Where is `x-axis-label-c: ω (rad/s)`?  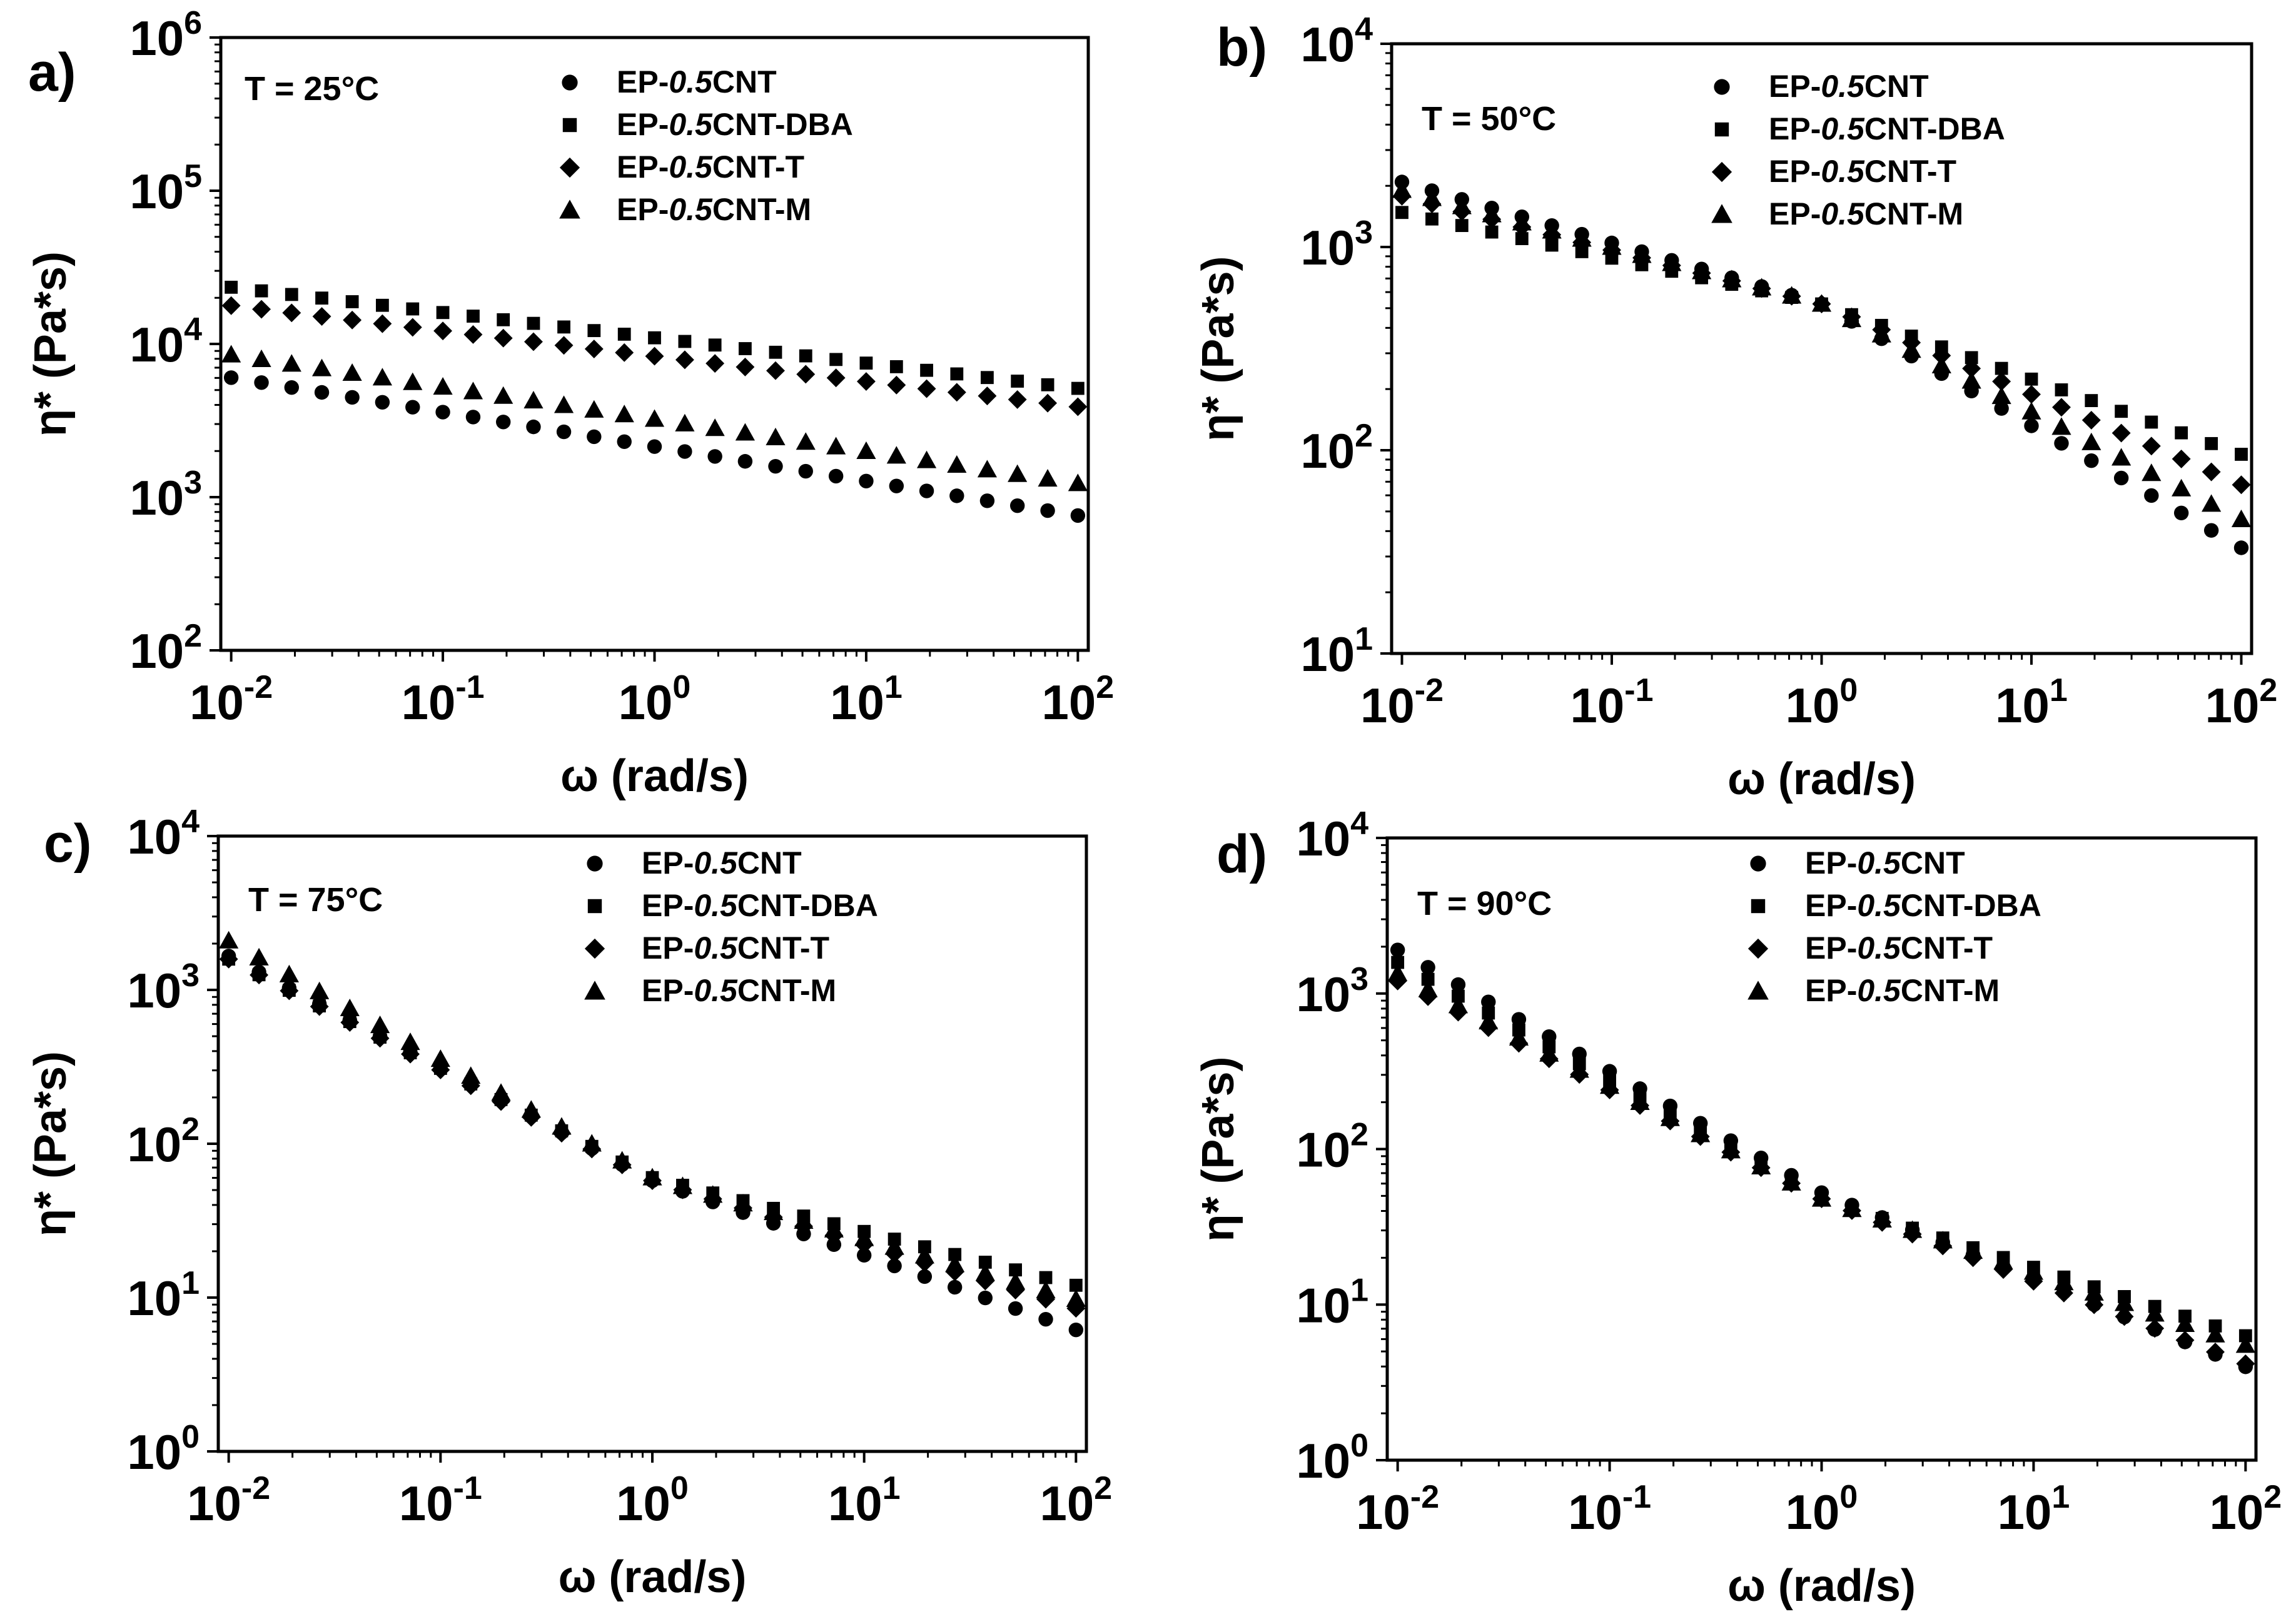 x-axis-label-c: ω (rad/s) is located at coordinates (653, 1577).